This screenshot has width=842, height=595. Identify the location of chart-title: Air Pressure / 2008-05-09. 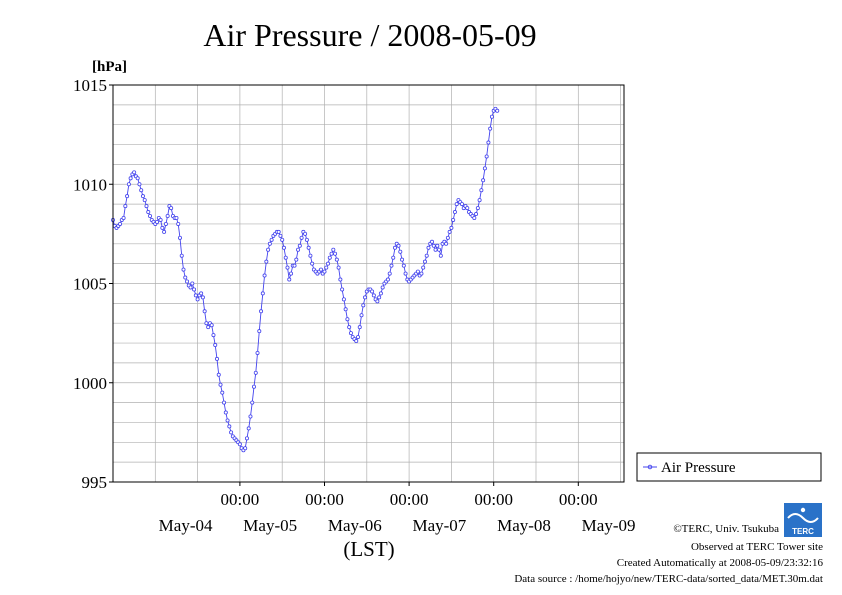
(369, 35).